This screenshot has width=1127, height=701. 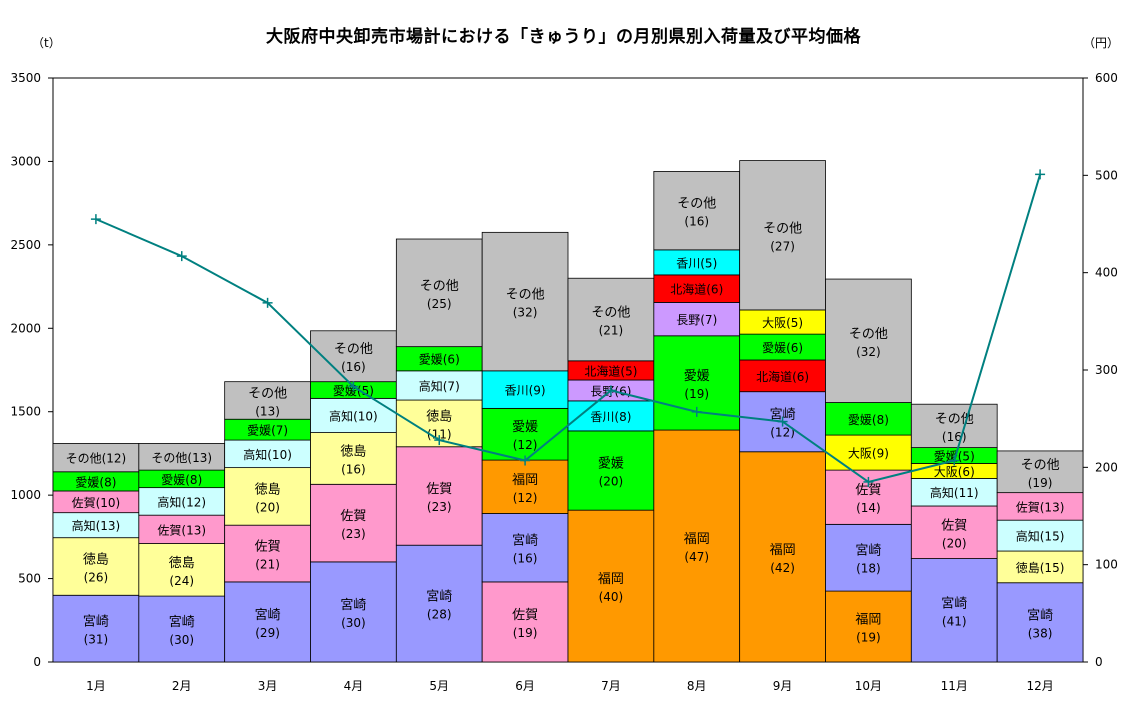 What do you see at coordinates (611, 597) in the screenshot?
I see `bar-segment-value: (40)` at bounding box center [611, 597].